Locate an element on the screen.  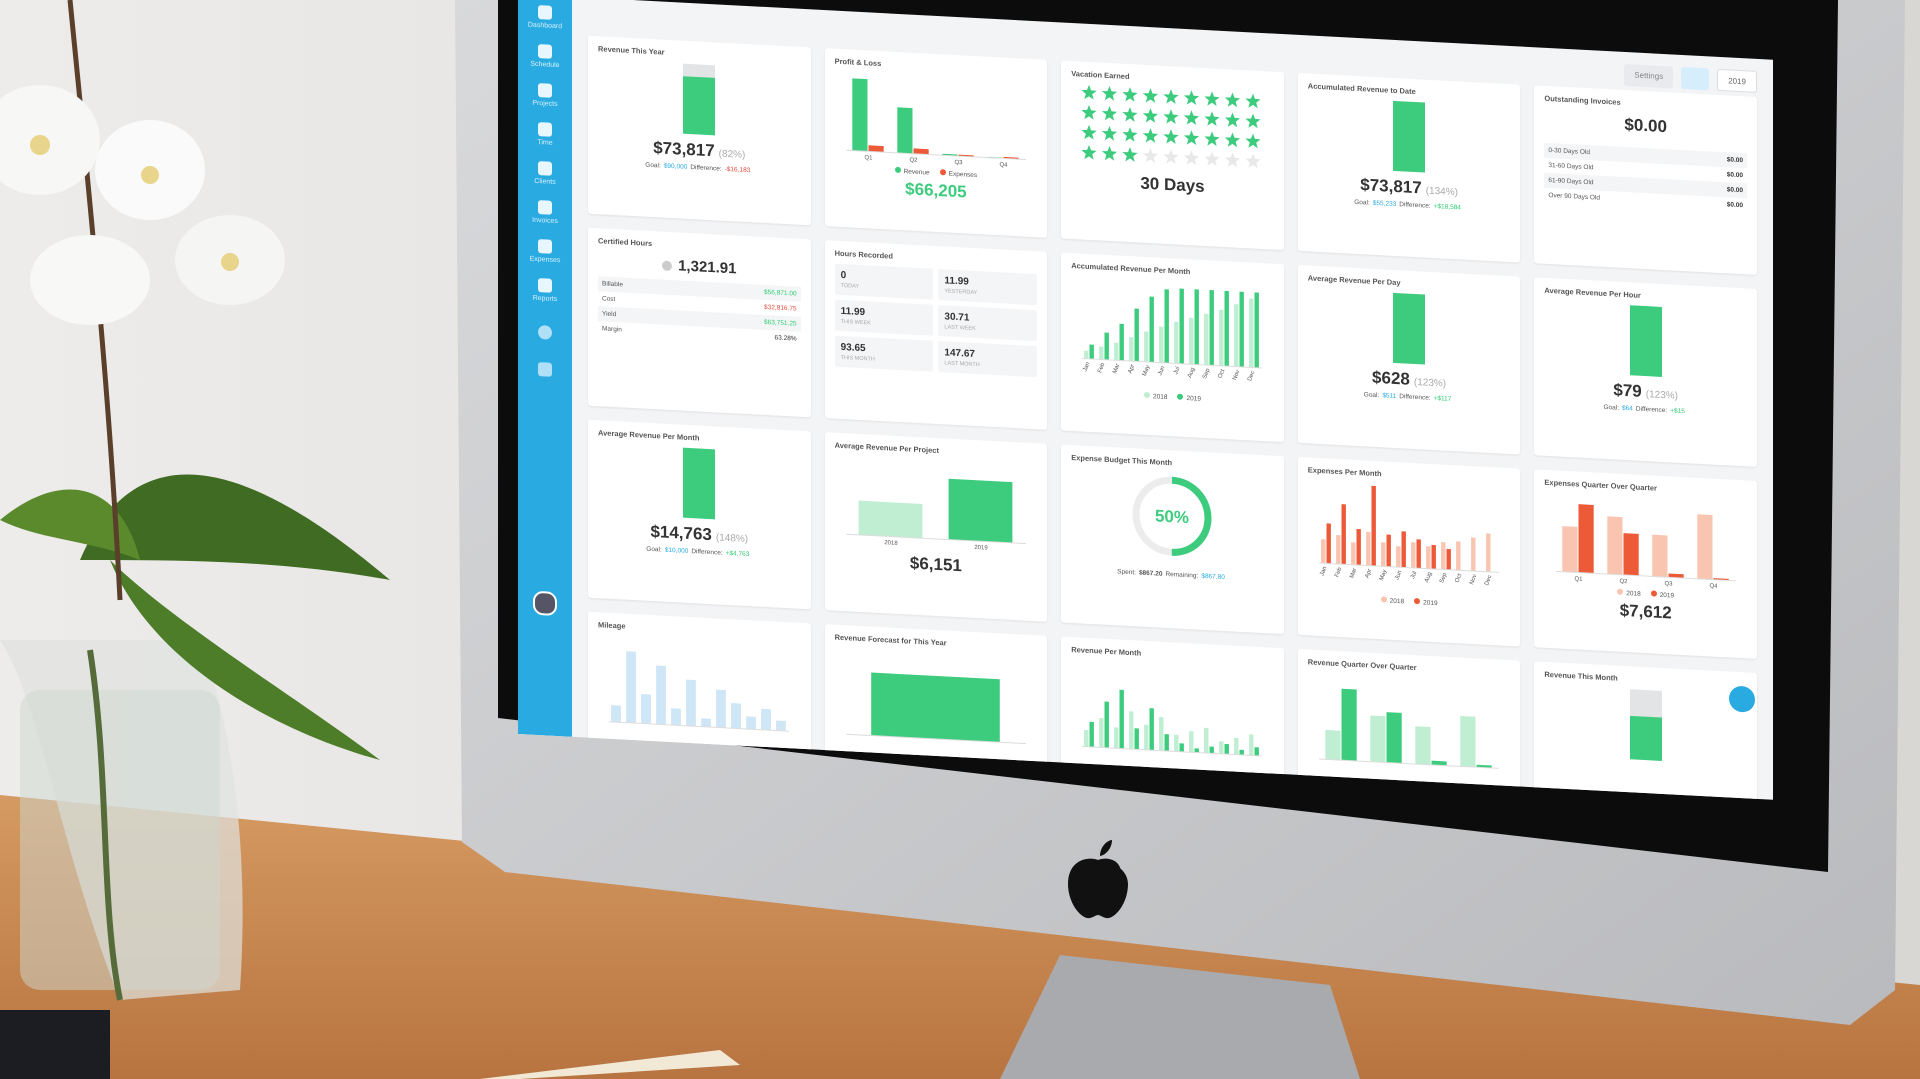
category-label: Dec is located at coordinates (1252, 376).